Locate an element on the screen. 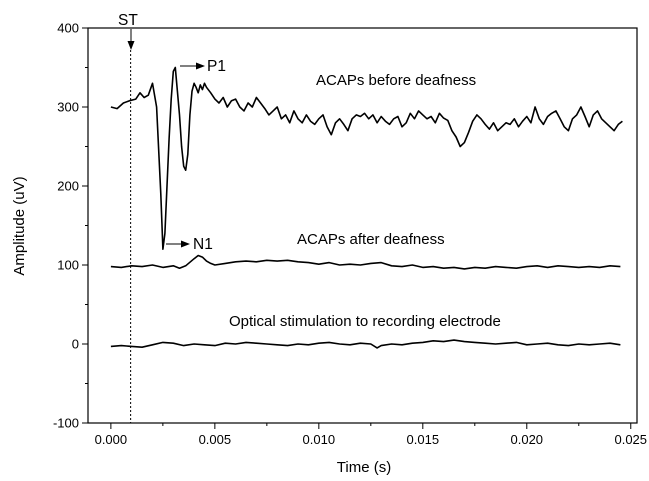 This screenshot has height=481, width=649. y-axis-title: Amplitude (uV) is located at coordinates (19, 225).